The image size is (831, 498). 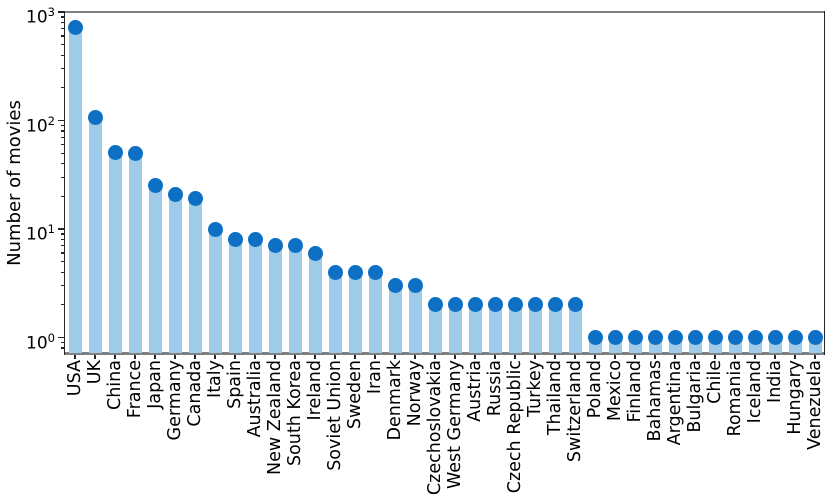 I want to click on bar-canada, so click(x=195, y=275).